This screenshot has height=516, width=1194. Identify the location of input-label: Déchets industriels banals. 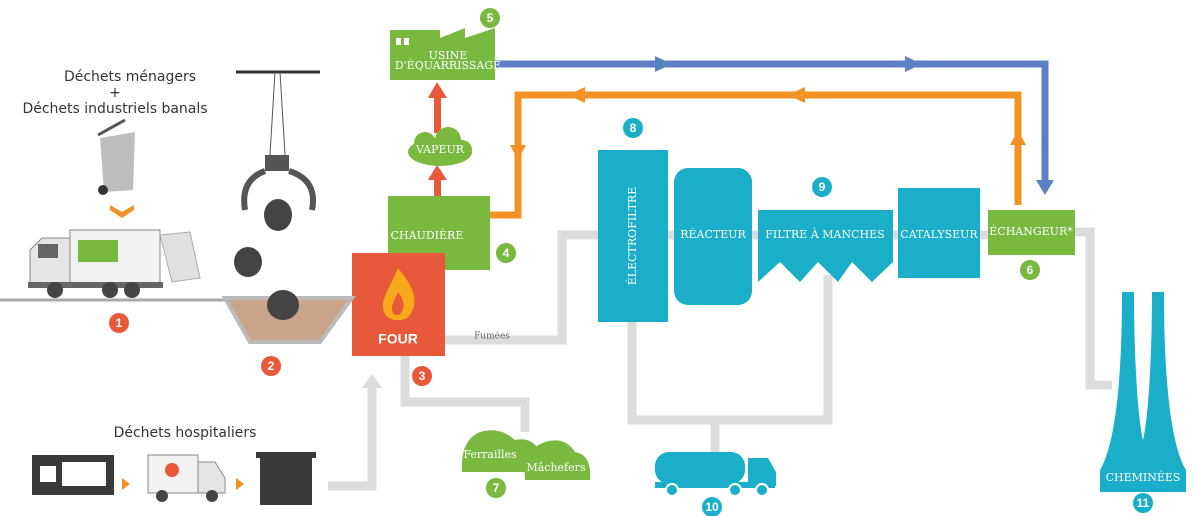
(114, 109).